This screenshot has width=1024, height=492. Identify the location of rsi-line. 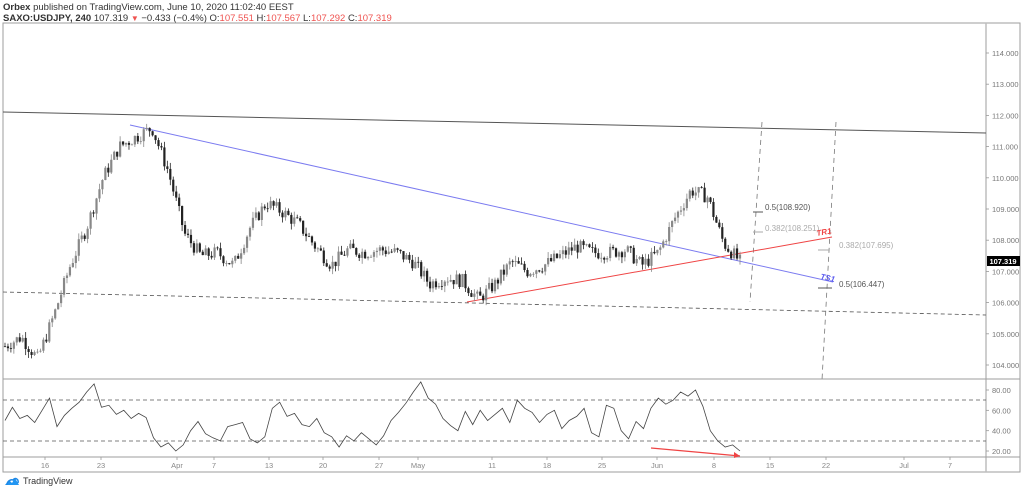
(372, 416).